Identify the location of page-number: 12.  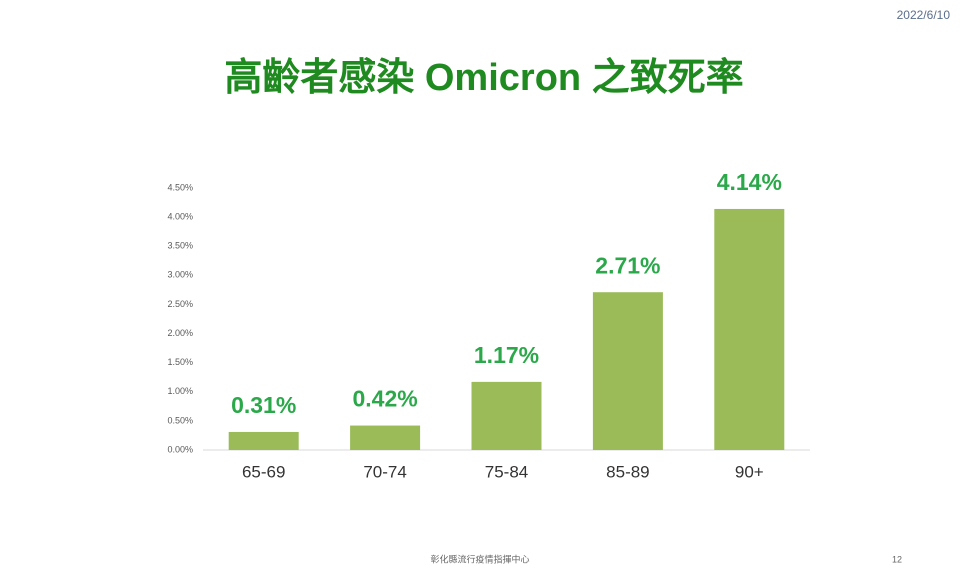
(897, 559).